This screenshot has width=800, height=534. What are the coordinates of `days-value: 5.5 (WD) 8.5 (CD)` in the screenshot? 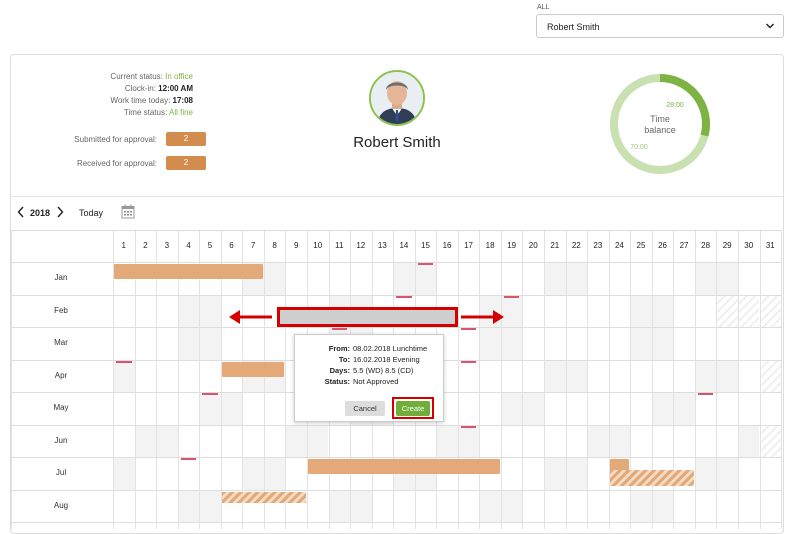 It's located at (383, 370).